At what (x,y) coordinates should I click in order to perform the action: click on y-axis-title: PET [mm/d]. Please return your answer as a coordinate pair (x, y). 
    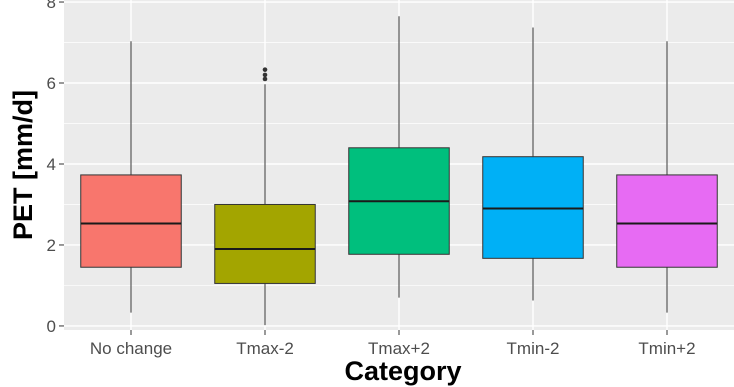
    Looking at the image, I should click on (23, 165).